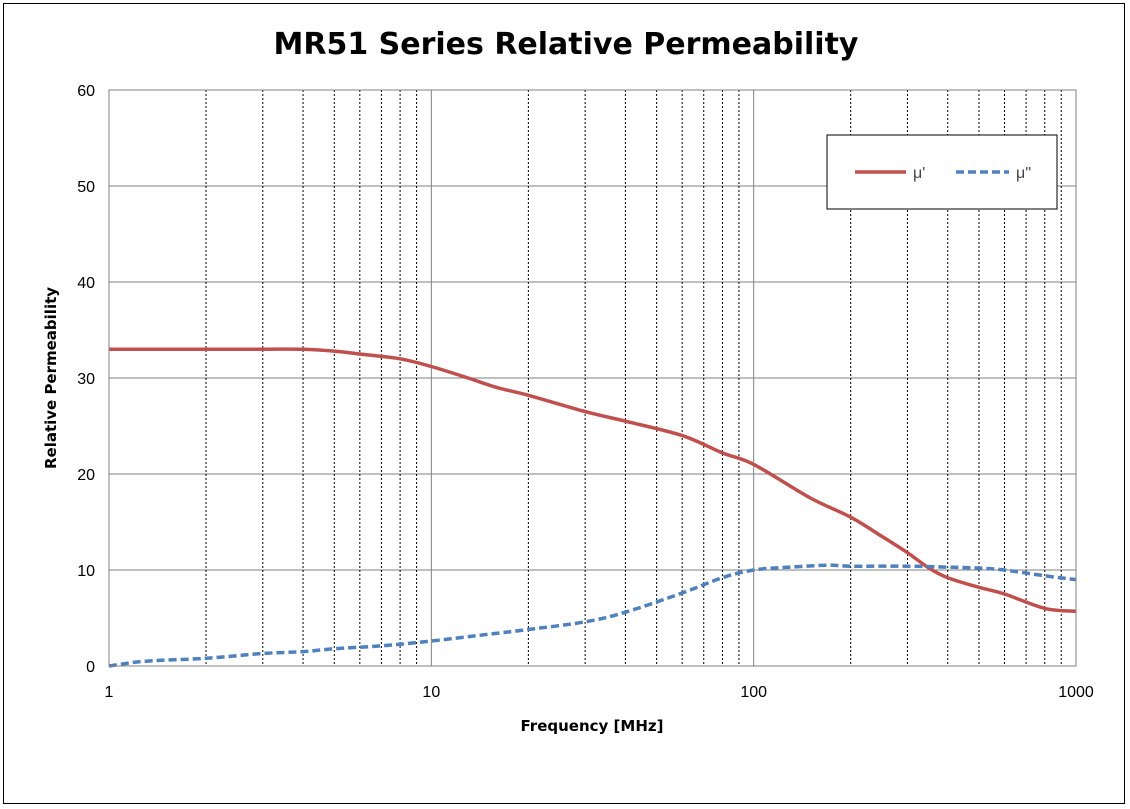 The image size is (1130, 809). Describe the element at coordinates (86, 571) in the screenshot. I see `y-tick-label: 10` at that location.